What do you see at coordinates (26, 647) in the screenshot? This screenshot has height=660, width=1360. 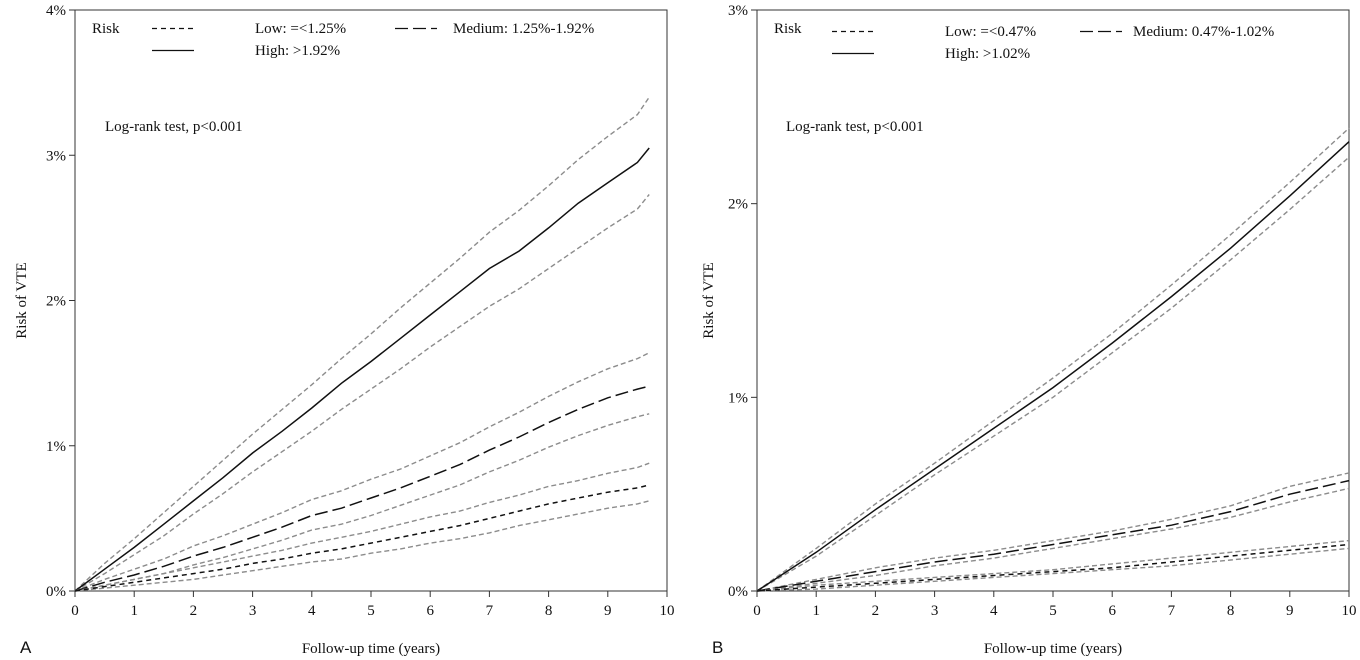 I see `panel-label: A` at bounding box center [26, 647].